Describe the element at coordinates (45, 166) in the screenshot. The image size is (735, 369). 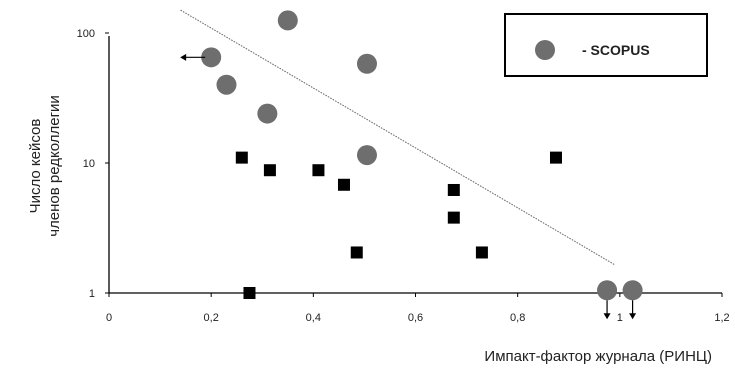
I see `y-axis-title: Число кейсов членов редколлегии` at that location.